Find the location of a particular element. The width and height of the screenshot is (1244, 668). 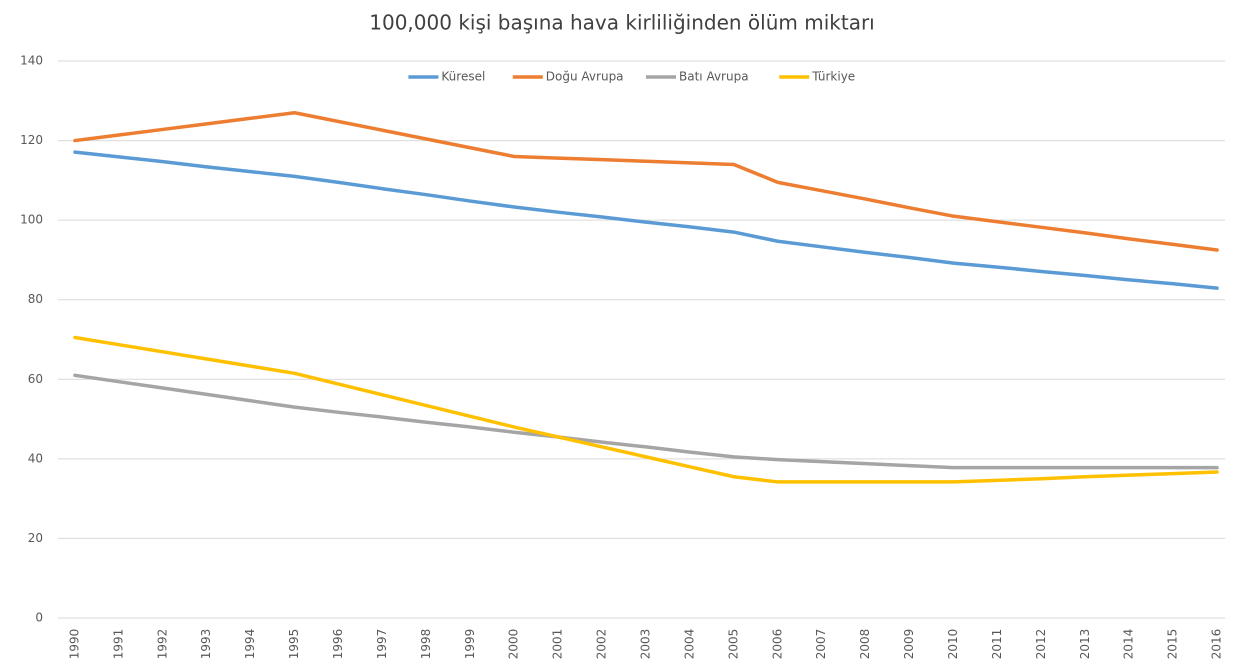

x-tick-label: 2014 is located at coordinates (1129, 644).